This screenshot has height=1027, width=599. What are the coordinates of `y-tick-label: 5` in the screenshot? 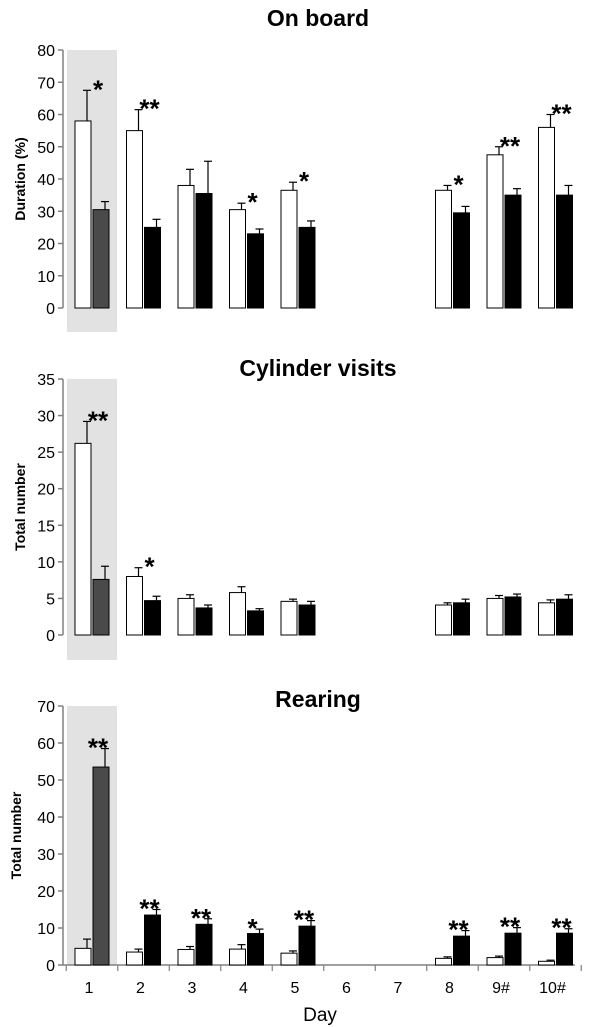 It's located at (50, 599).